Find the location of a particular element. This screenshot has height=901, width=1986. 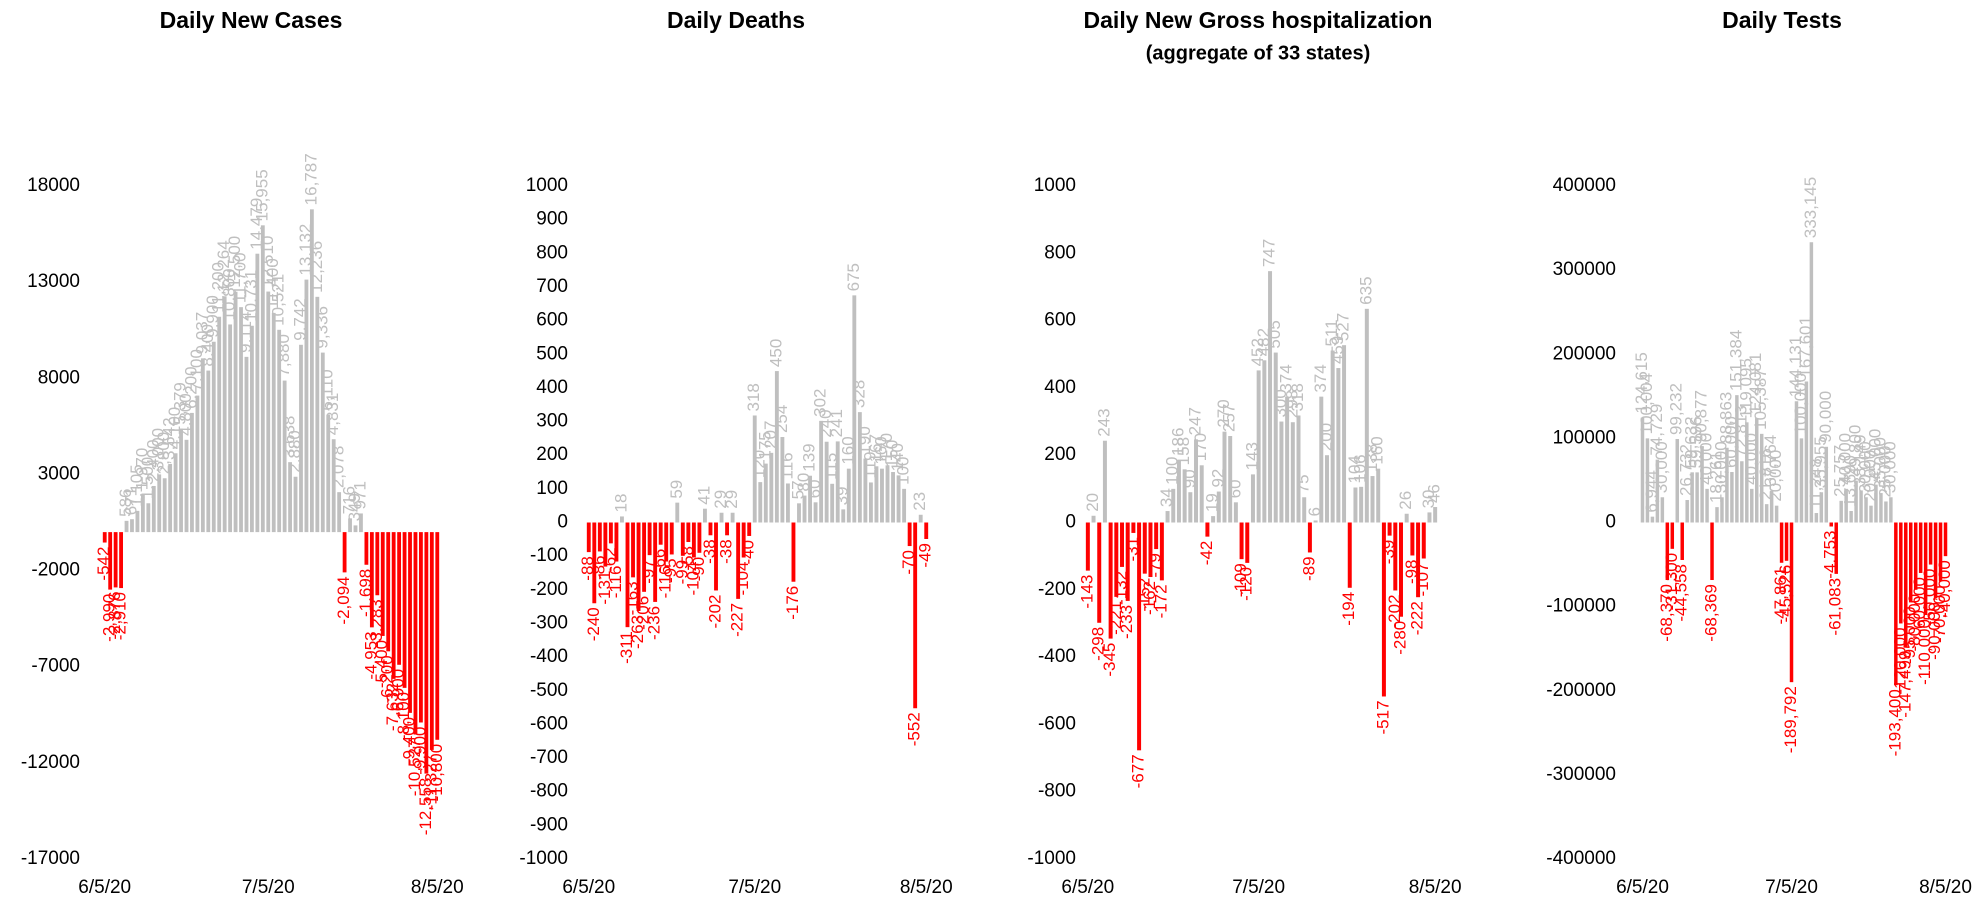

data-label: -89 is located at coordinates (1308, 568).